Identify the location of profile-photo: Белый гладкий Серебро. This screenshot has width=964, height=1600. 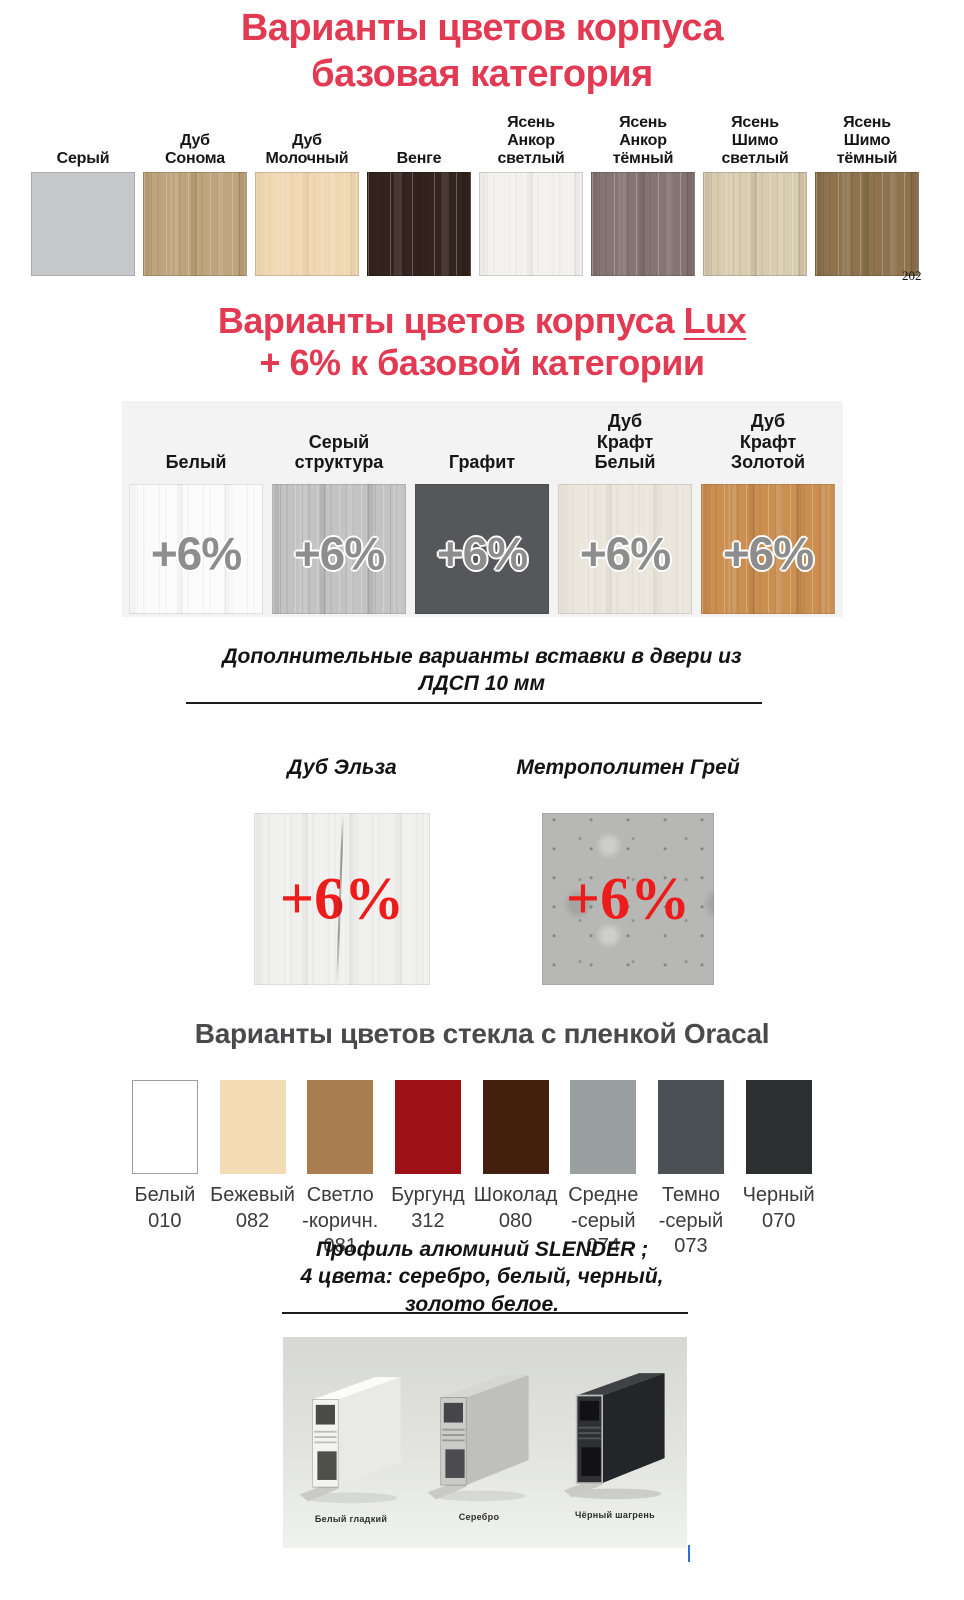
(485, 1442).